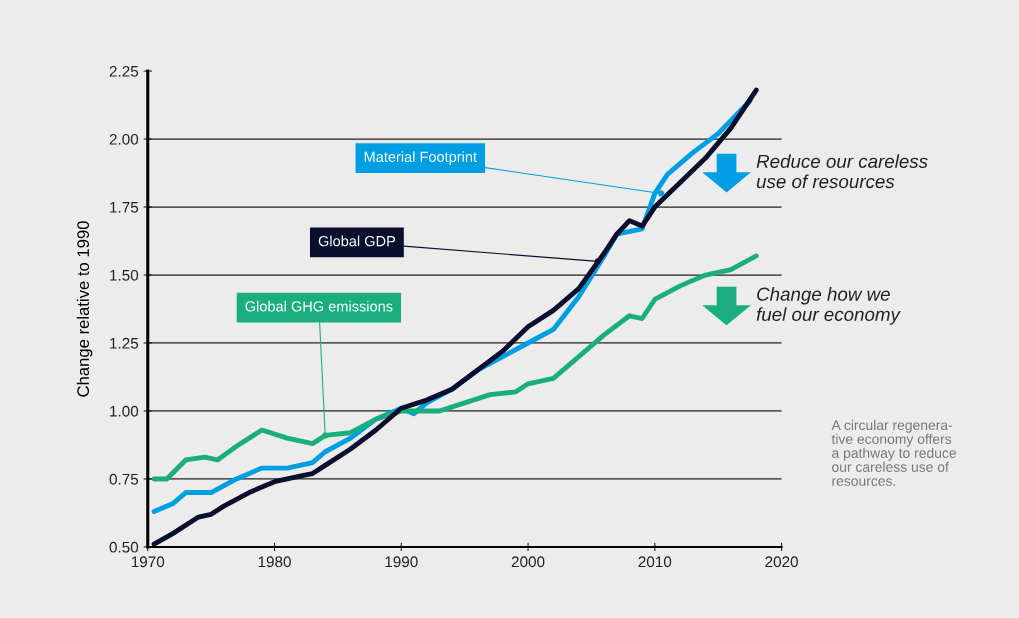 This screenshot has width=1019, height=618. What do you see at coordinates (781, 562) in the screenshot?
I see `x-tick-label: 2020` at bounding box center [781, 562].